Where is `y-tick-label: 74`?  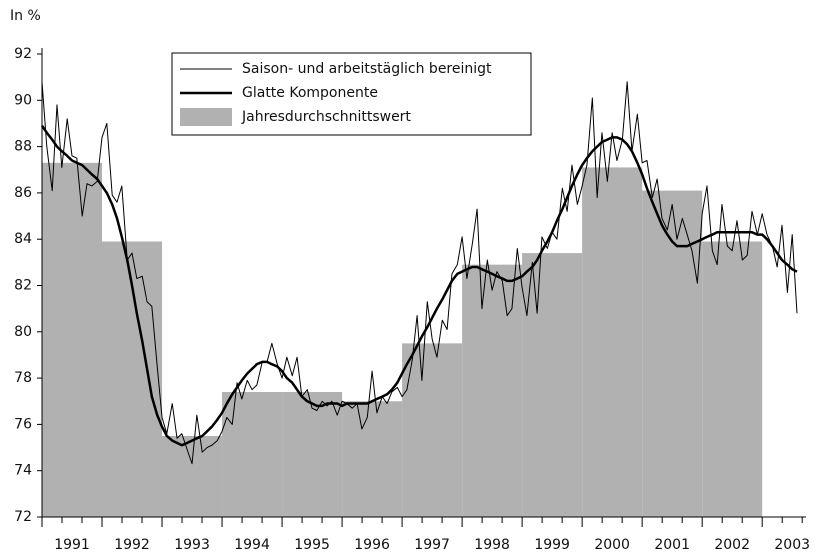 y-tick-label: 74 is located at coordinates (23, 471).